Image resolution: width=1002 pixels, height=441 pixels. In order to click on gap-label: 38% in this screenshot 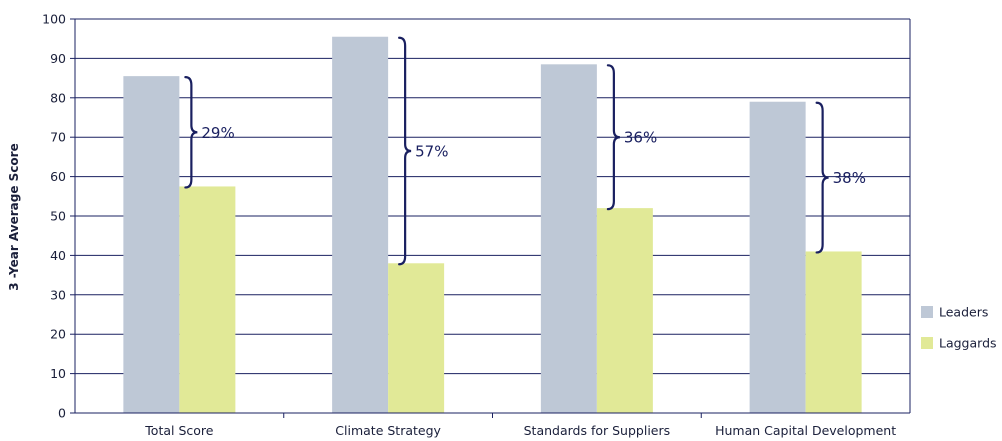, I will do `click(849, 178)`.